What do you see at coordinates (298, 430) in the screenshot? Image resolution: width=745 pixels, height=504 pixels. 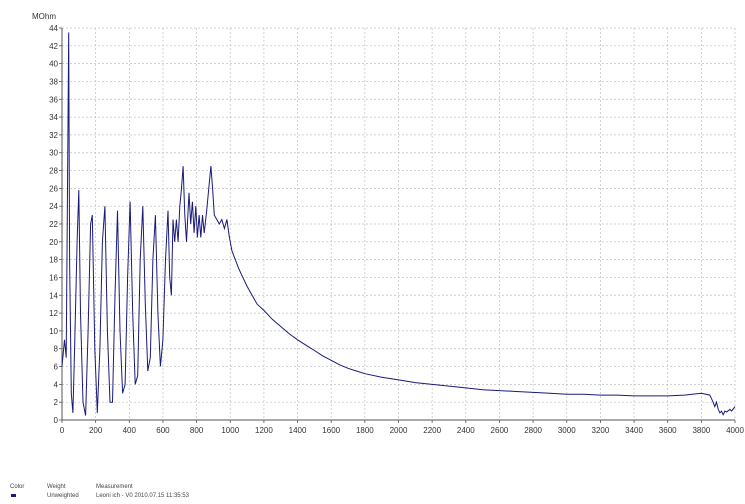 I see `x-tick-label: 1400` at bounding box center [298, 430].